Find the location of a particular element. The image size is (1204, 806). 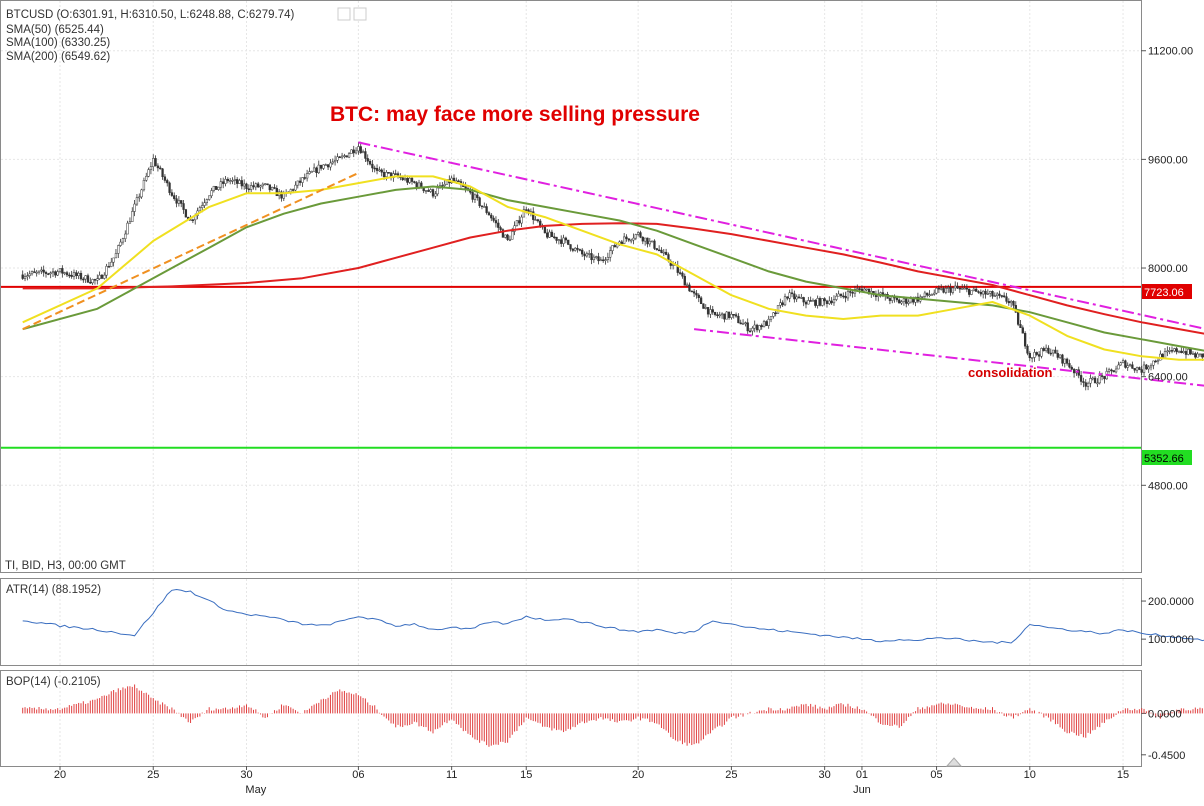

bop-legend: BOP(14) (-0.2105) is located at coordinates (53, 682).